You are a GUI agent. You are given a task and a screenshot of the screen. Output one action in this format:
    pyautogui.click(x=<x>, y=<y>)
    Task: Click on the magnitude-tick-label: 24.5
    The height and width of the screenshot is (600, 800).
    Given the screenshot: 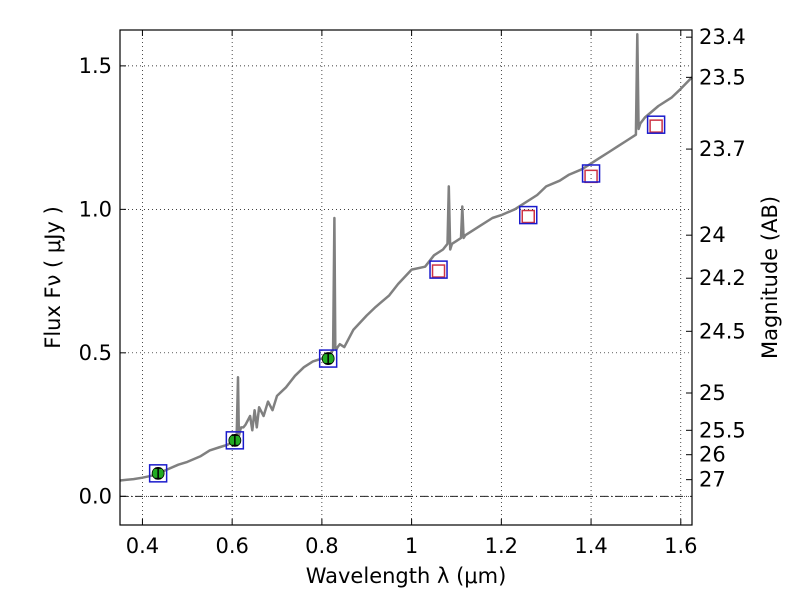 What is the action you would take?
    pyautogui.click(x=722, y=331)
    